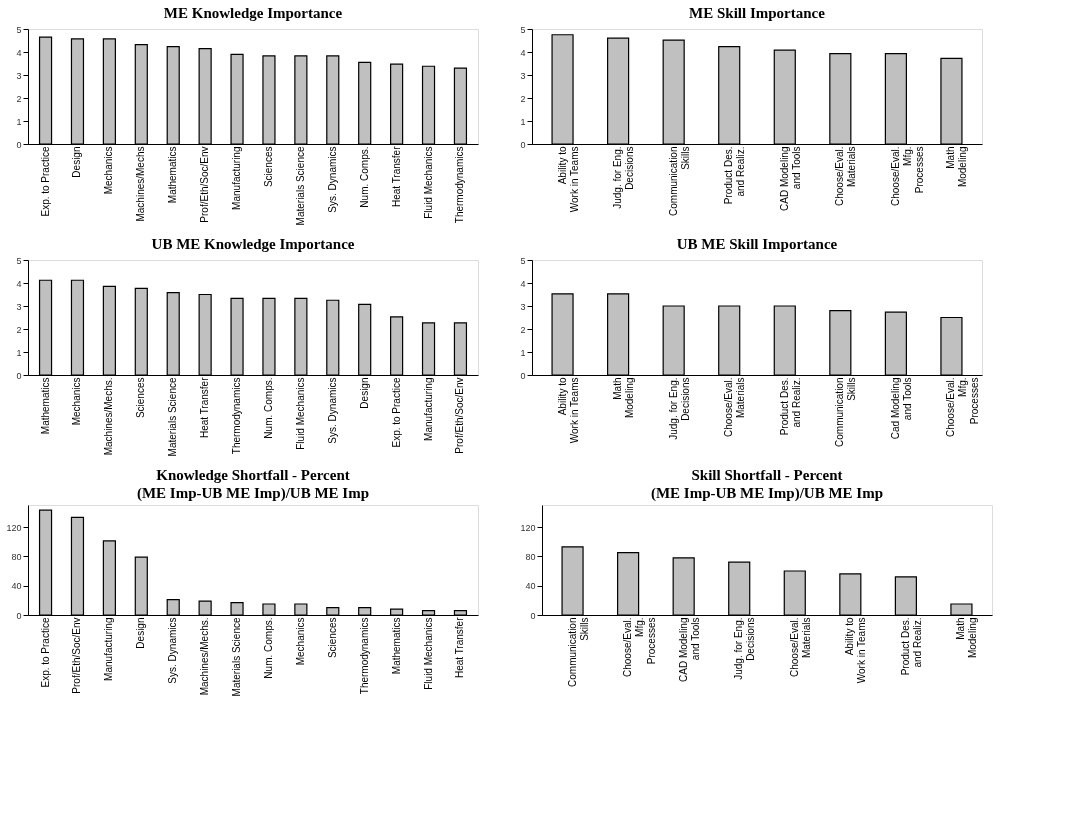 The image size is (1066, 817). Describe the element at coordinates (757, 13) in the screenshot. I see `chart-title: ME Skill Importance` at that location.